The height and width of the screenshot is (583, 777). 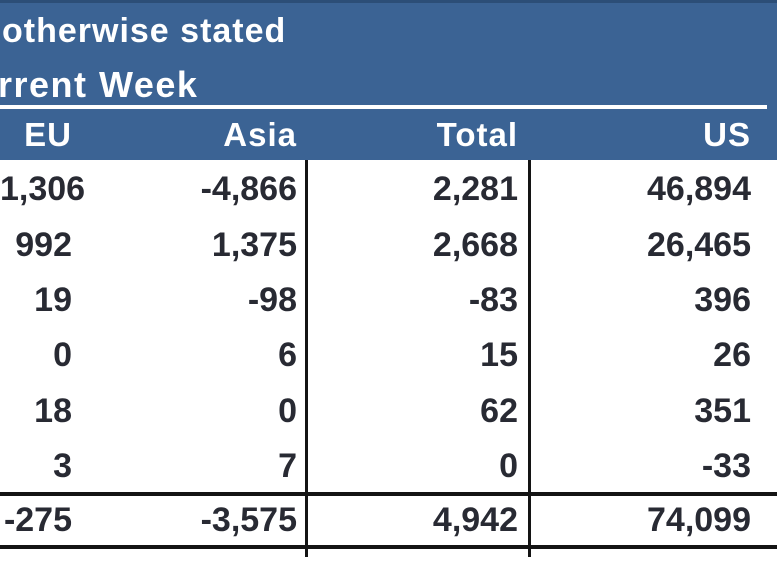 I want to click on table-cell: 18, so click(x=53, y=410).